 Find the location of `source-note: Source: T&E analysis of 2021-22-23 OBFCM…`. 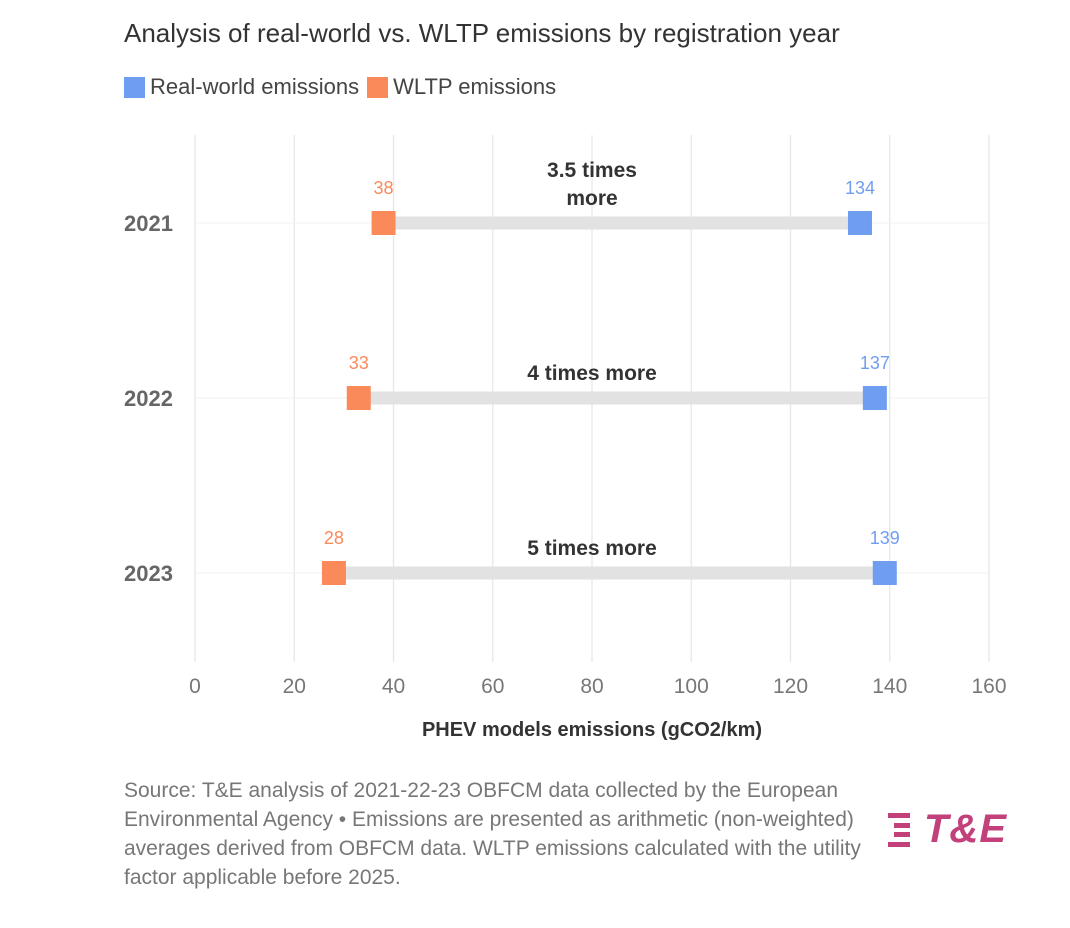

source-note: Source: T&E analysis of 2021-22-23 OBFCM… is located at coordinates (492, 834).